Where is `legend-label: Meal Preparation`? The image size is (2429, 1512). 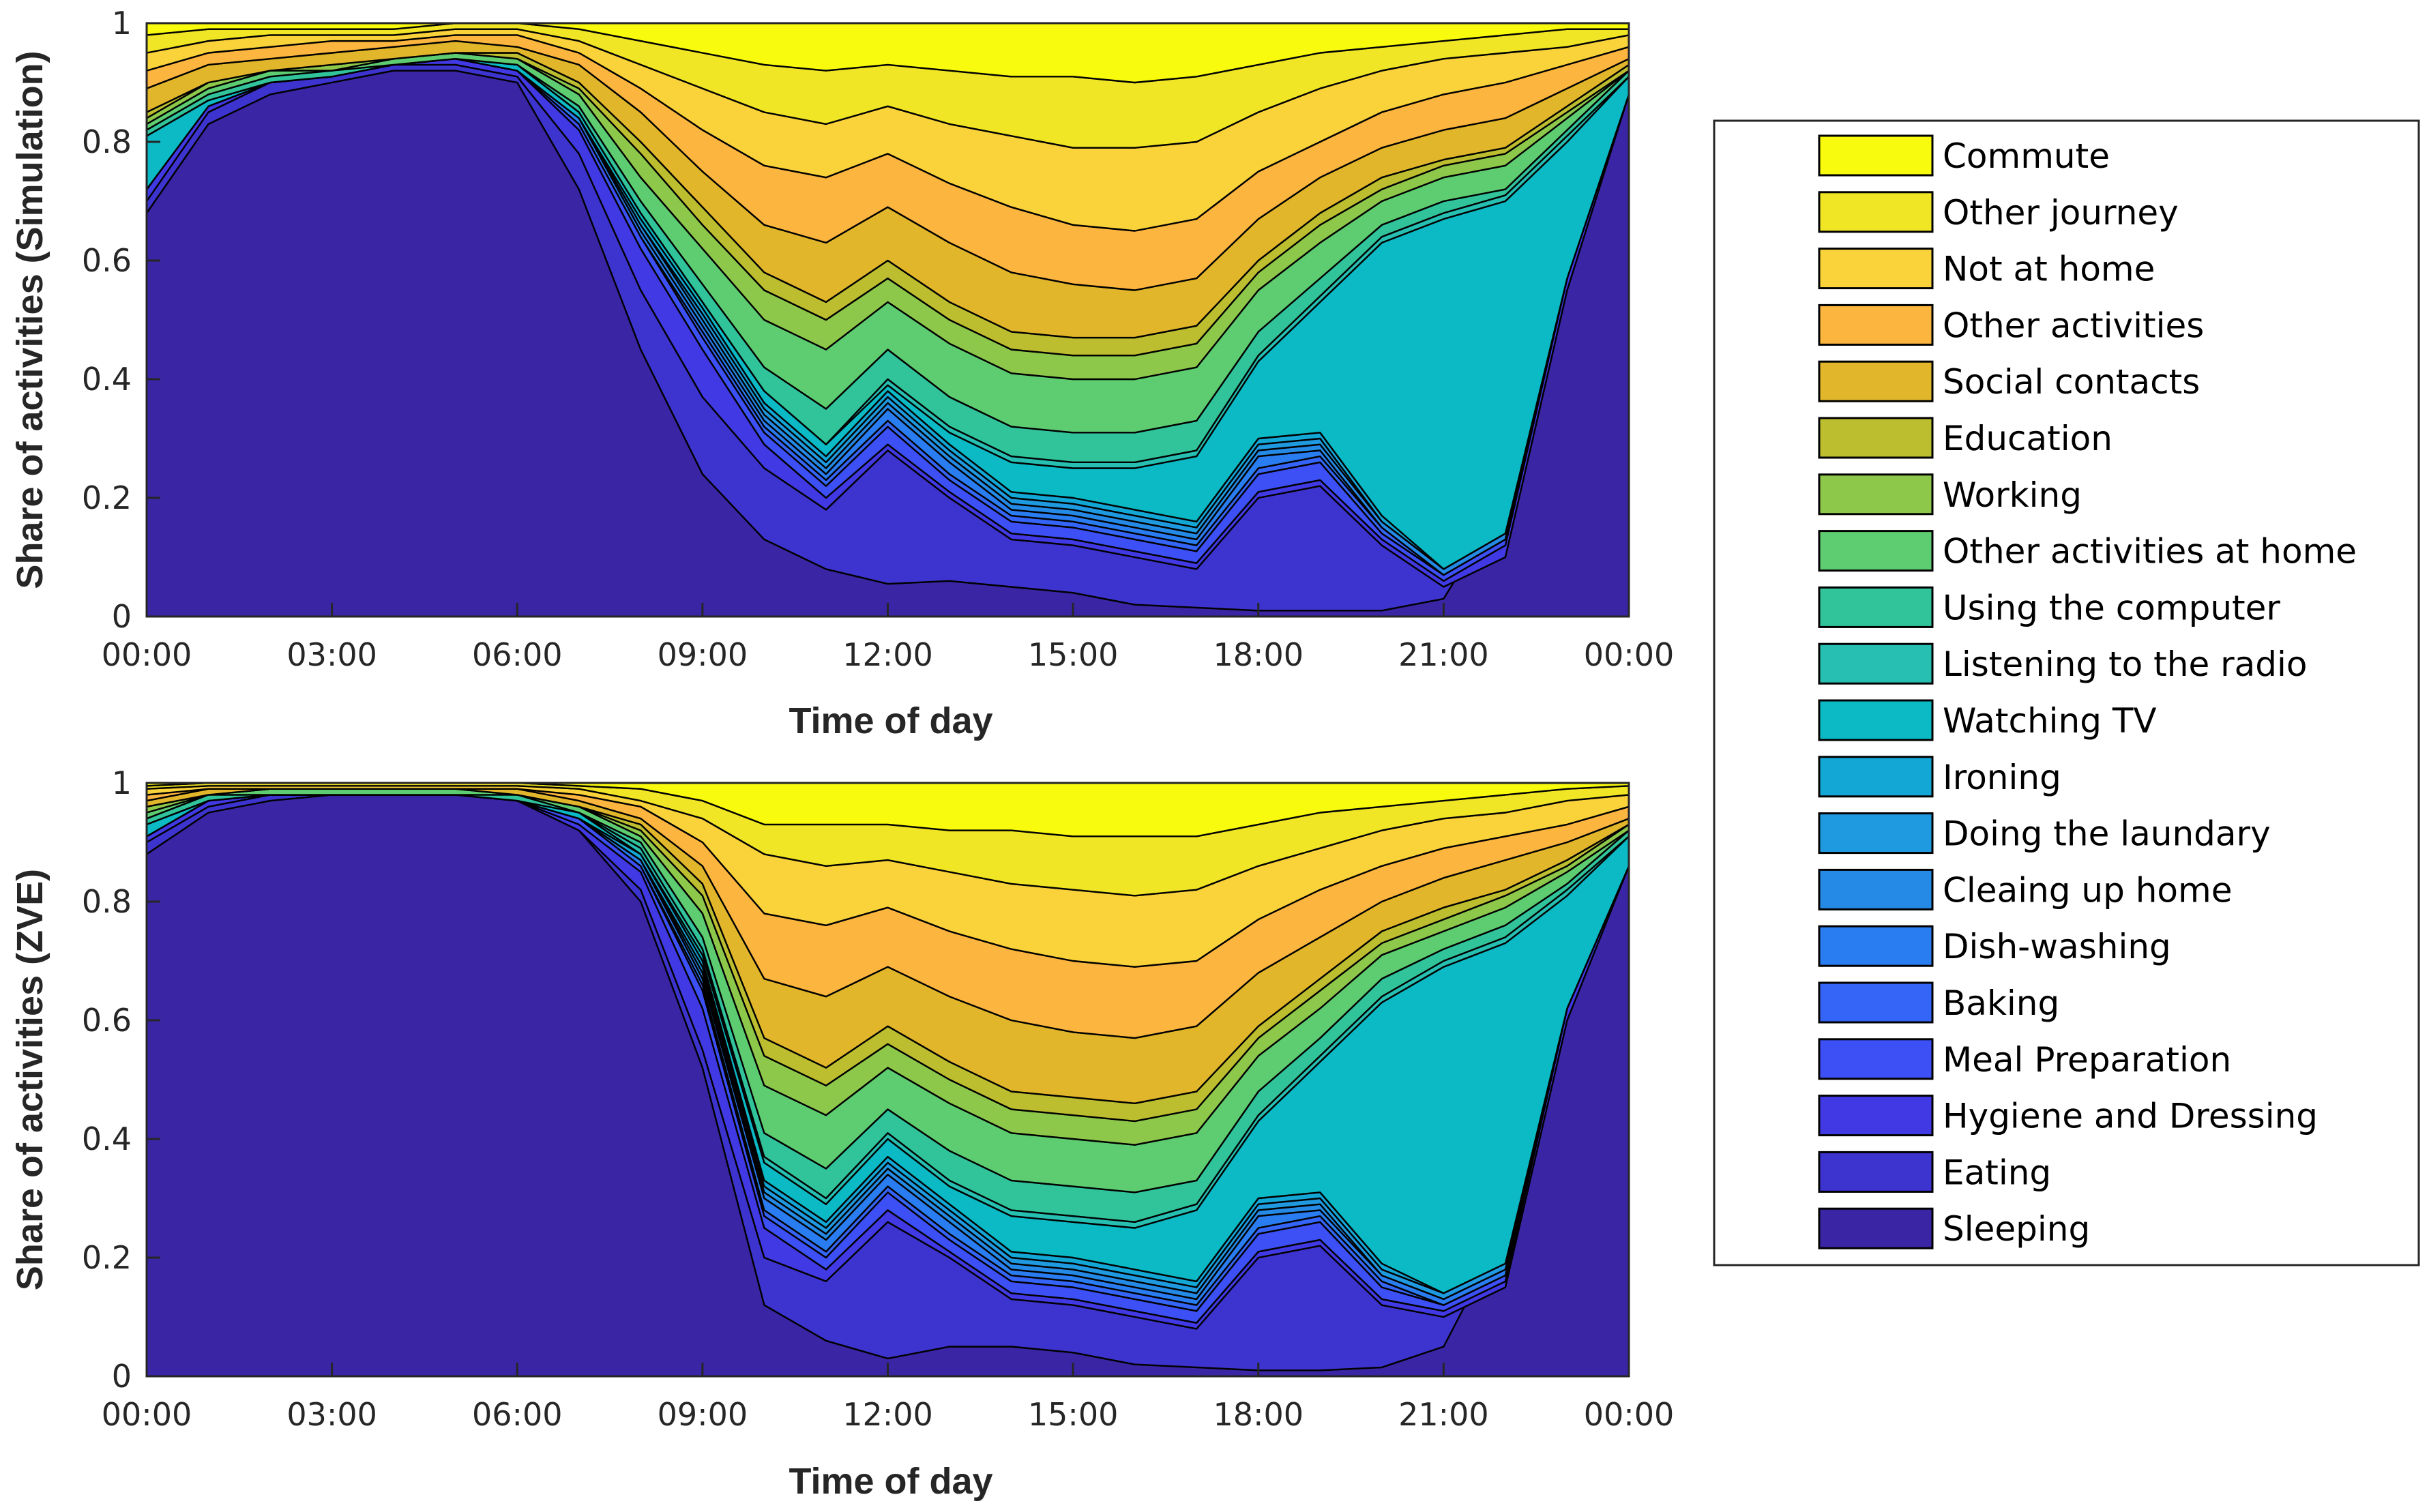
legend-label: Meal Preparation is located at coordinates (2087, 1060).